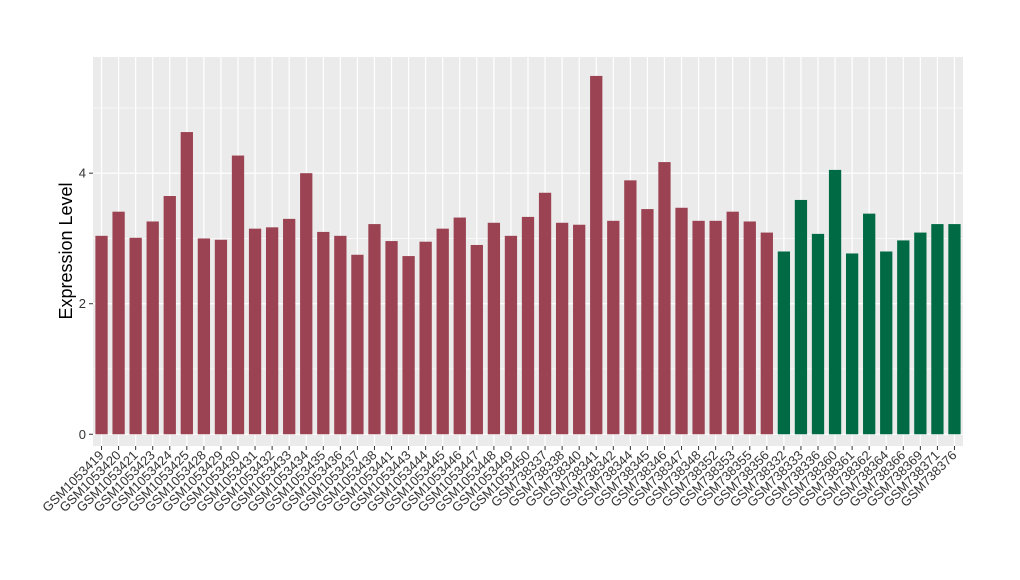 The width and height of the screenshot is (1020, 580). Describe the element at coordinates (204, 336) in the screenshot. I see `bar-GSM1053428` at that location.